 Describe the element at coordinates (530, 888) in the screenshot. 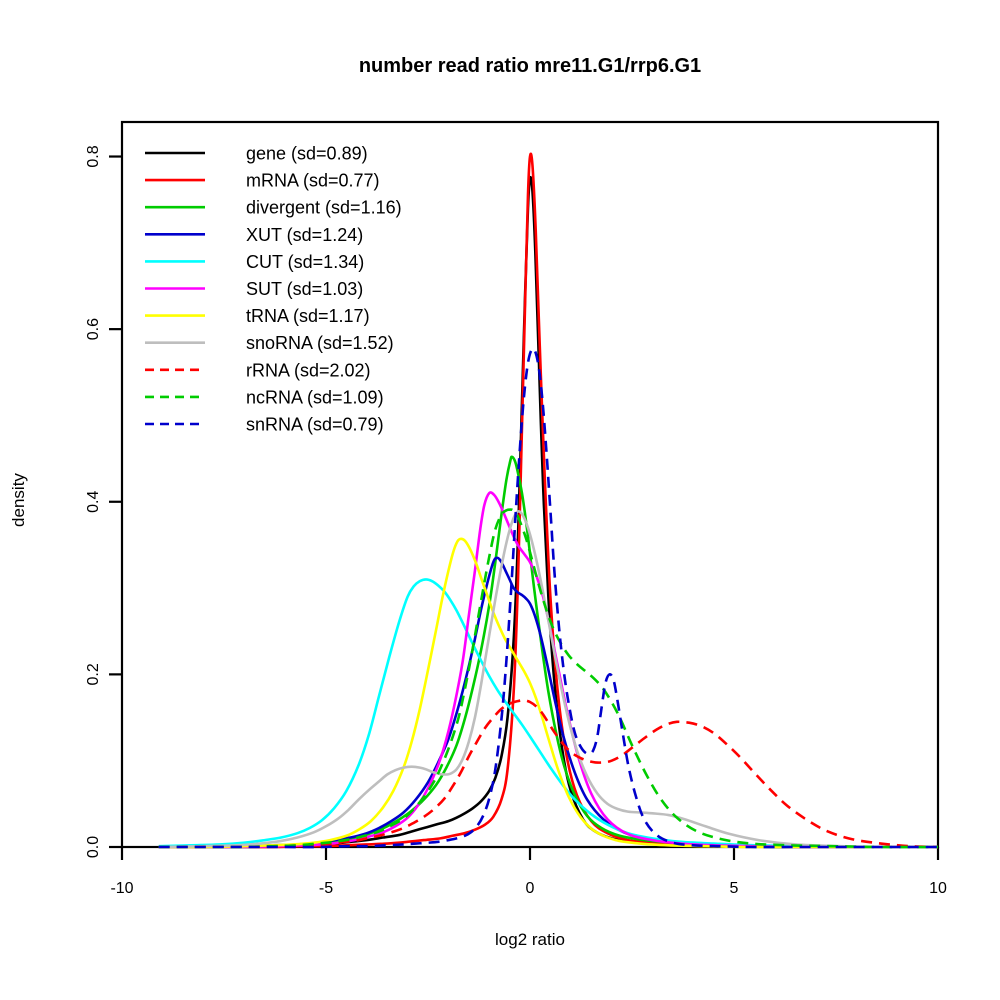

I see `x-tick-label: 0` at that location.